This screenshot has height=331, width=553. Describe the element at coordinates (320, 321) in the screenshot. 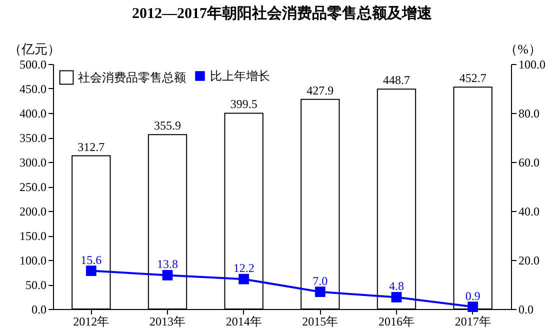

I see `x-tick-label: 2015年` at that location.